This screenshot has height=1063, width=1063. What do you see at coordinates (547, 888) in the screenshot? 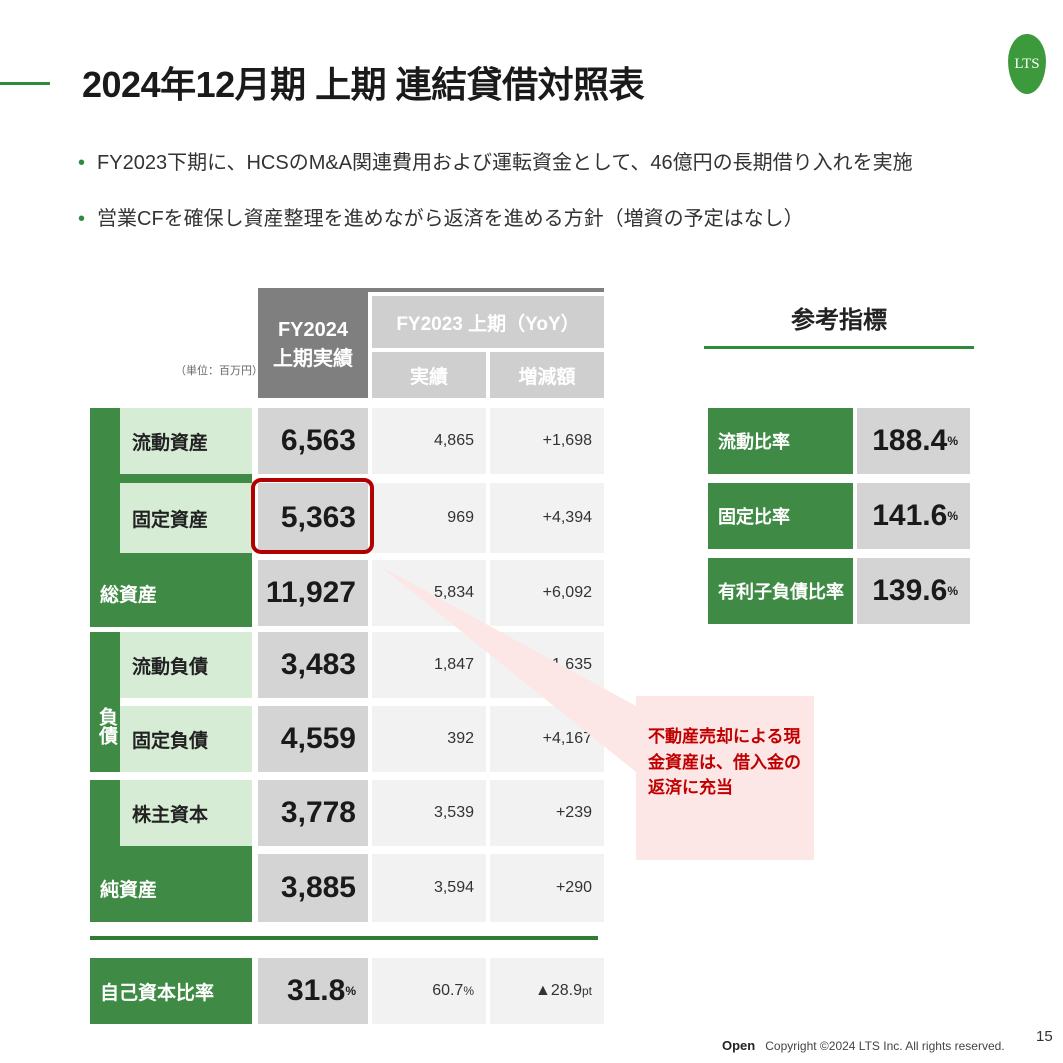
I see `value-change-net-assets: +290` at bounding box center [547, 888].